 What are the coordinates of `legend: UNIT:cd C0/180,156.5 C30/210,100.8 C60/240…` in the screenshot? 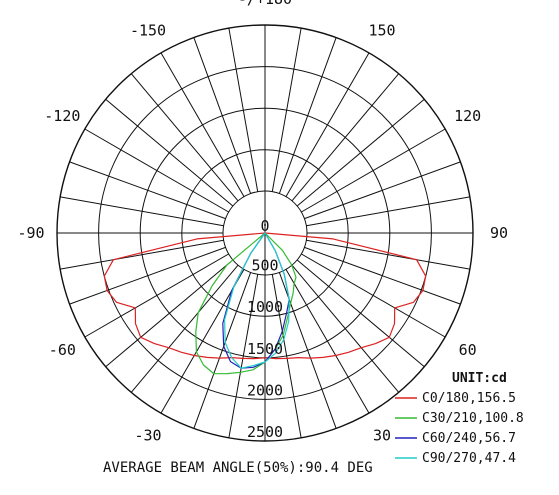 It's located at (459, 418).